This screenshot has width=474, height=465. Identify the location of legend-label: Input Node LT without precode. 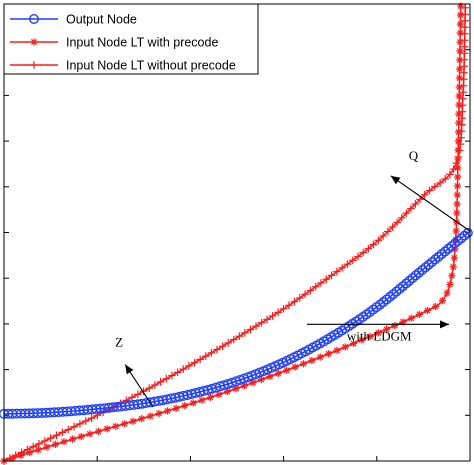
(151, 66).